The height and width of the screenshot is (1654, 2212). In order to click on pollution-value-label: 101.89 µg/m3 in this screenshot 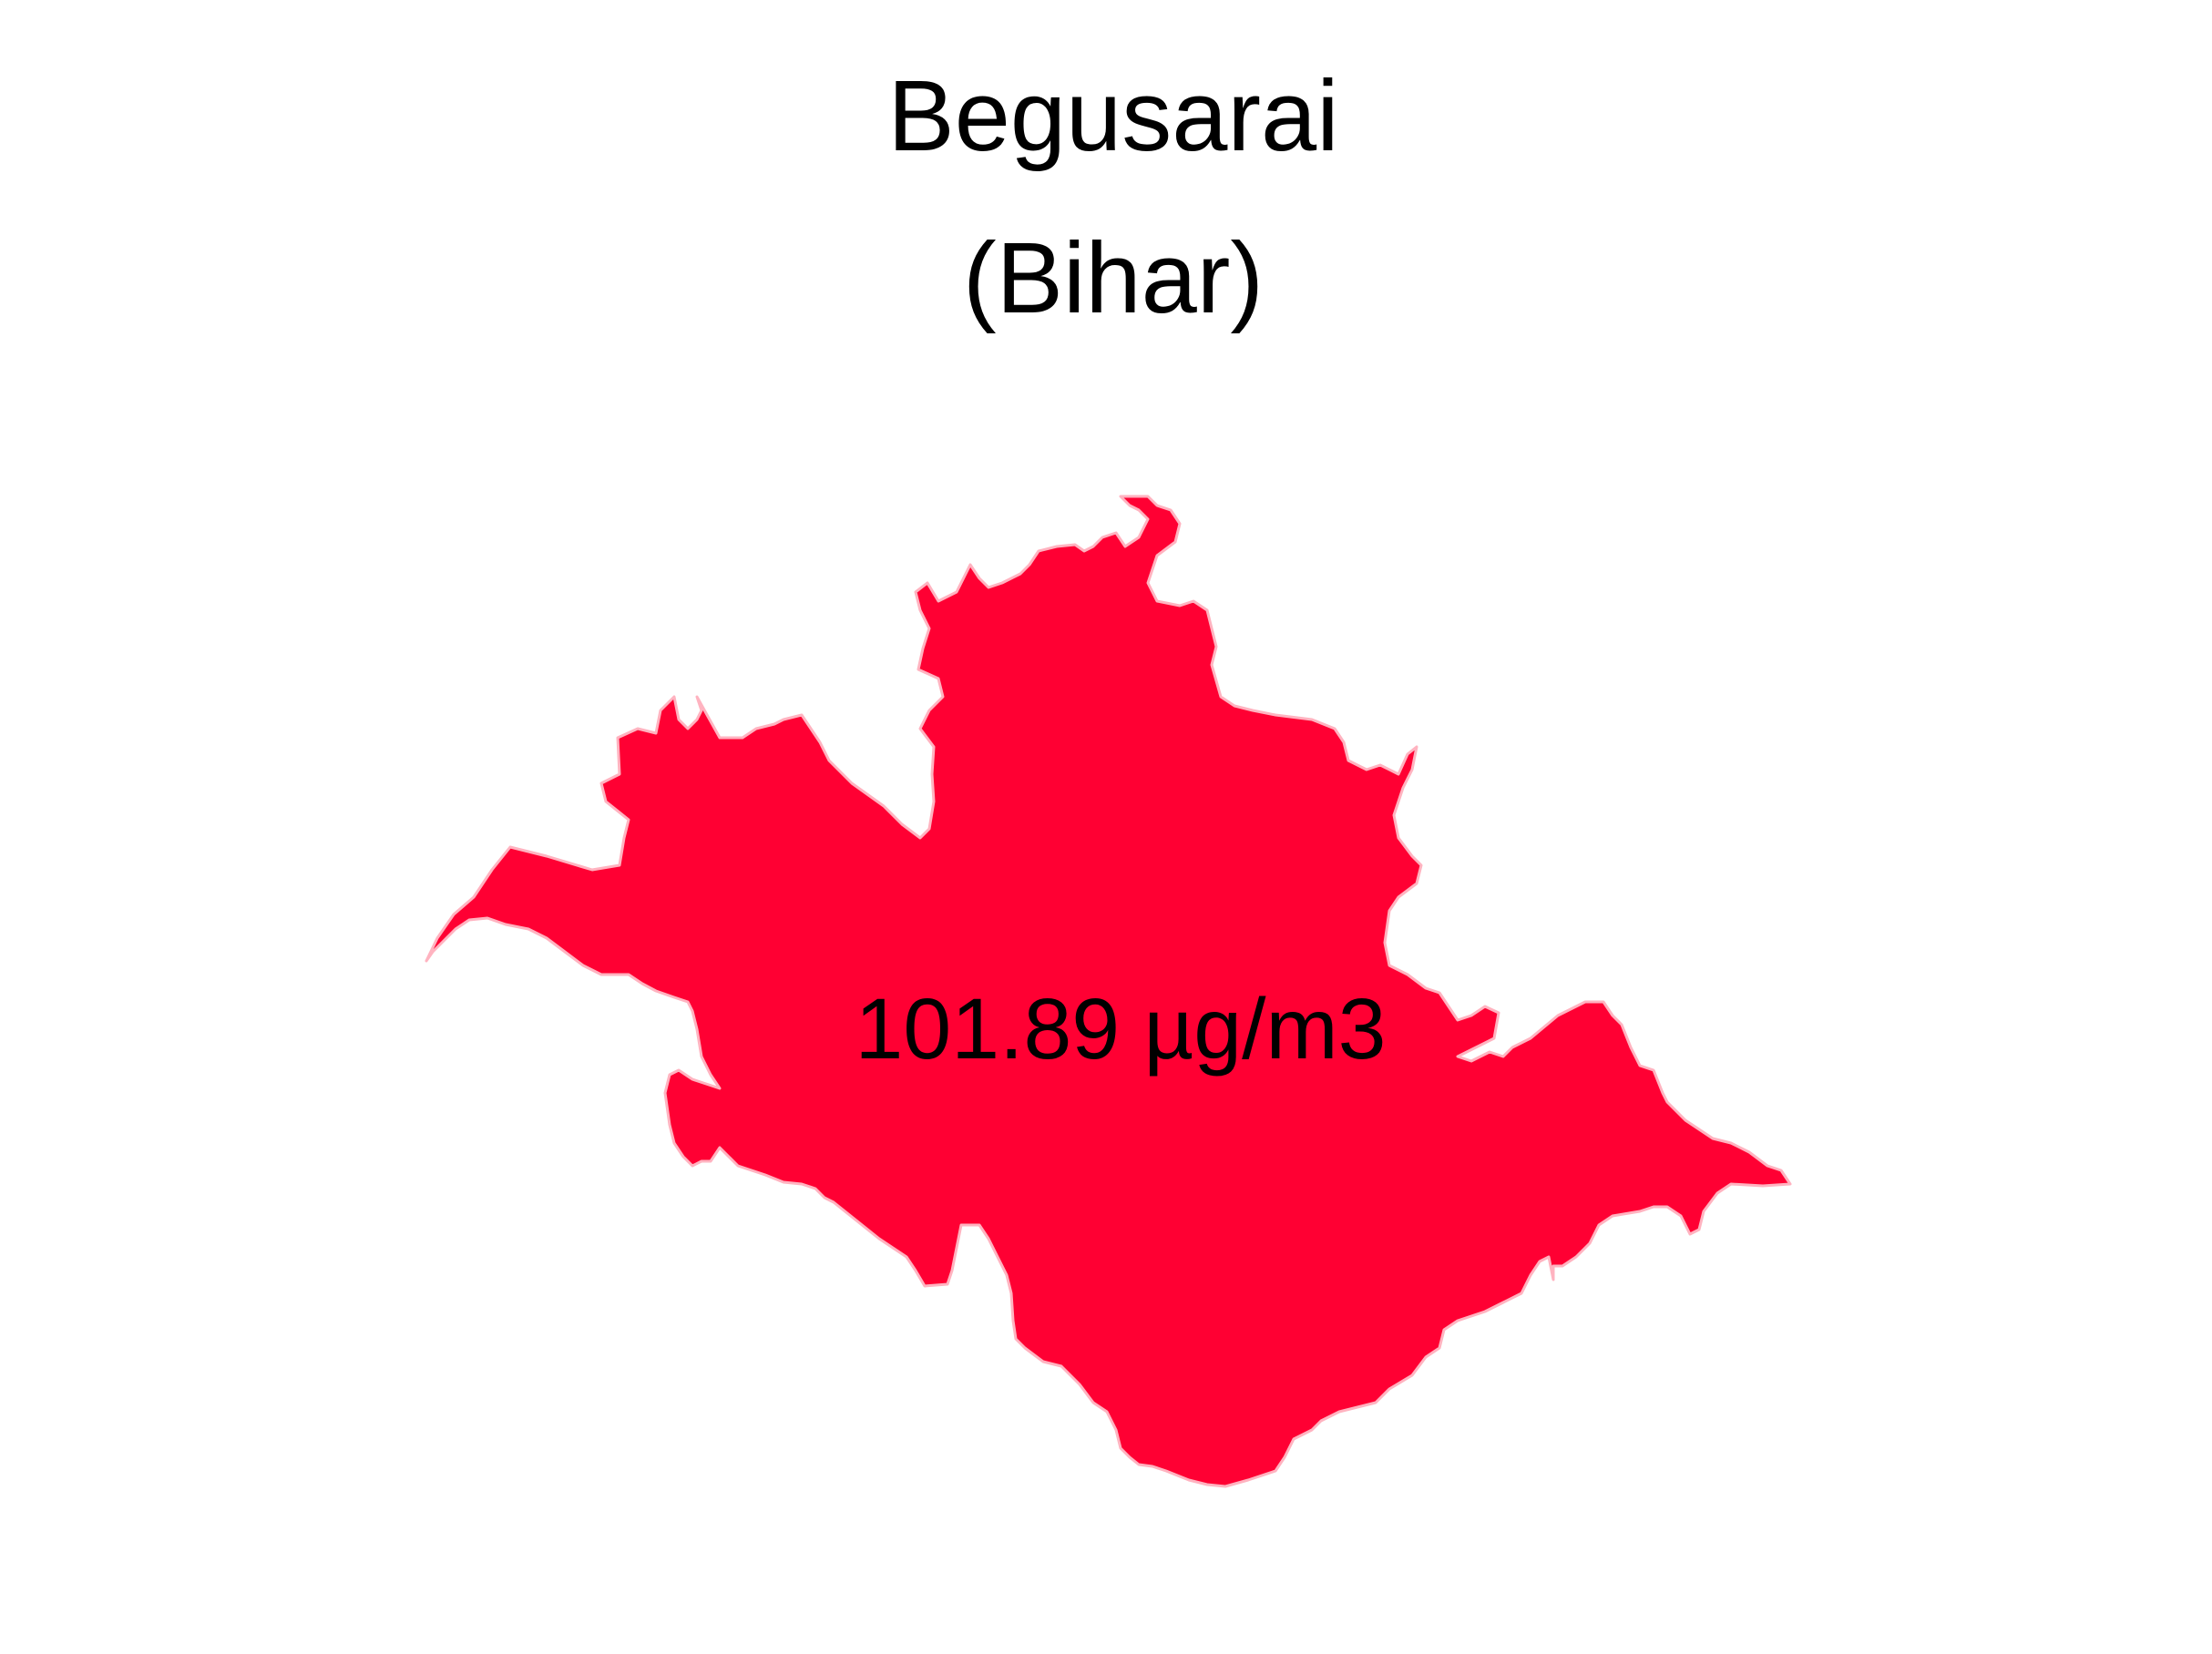, I will do `click(1121, 1029)`.